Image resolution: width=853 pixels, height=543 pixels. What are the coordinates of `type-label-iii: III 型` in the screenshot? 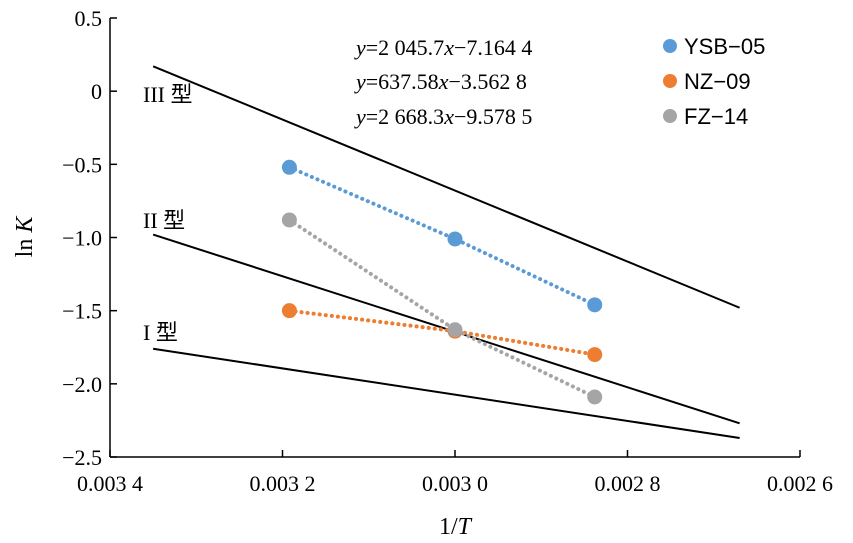 It's located at (167, 94).